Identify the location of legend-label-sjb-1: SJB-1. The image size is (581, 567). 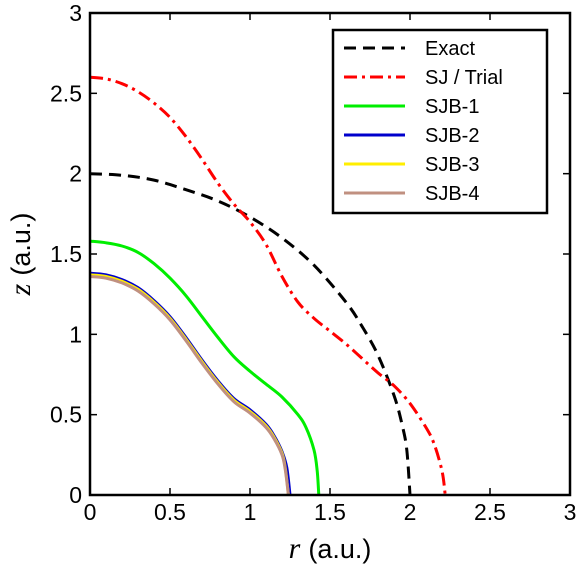
(452, 107).